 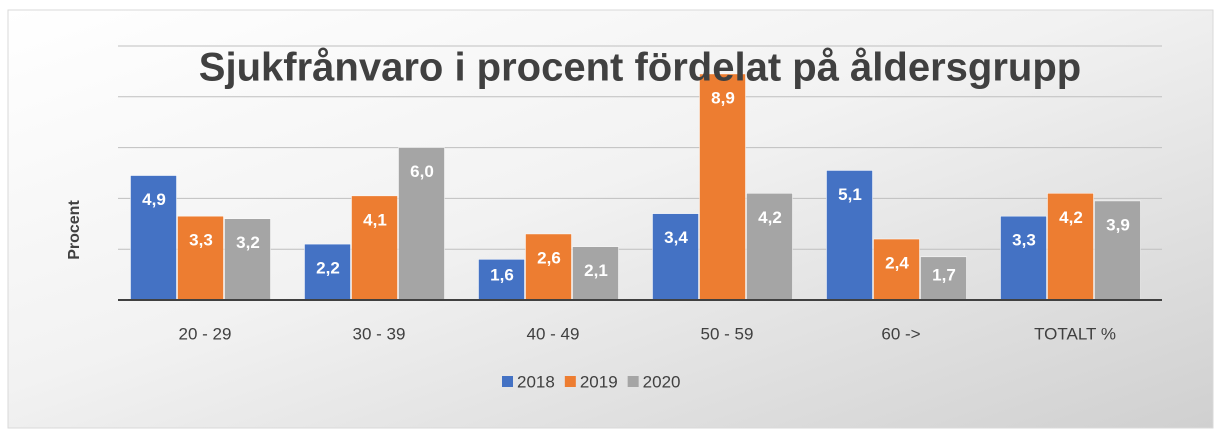 What do you see at coordinates (502, 274) in the screenshot?
I see `data-label: 1,6` at bounding box center [502, 274].